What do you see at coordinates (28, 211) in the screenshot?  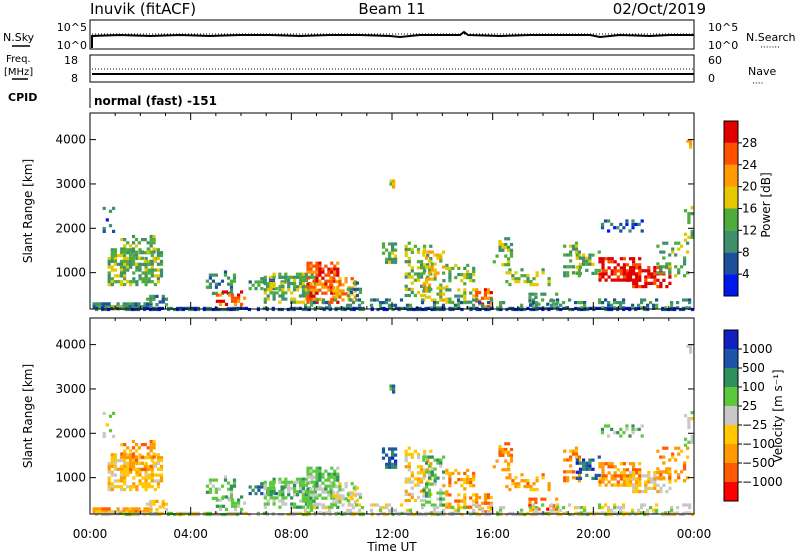 I see `power-y-axis-label: Slant Range [km]` at bounding box center [28, 211].